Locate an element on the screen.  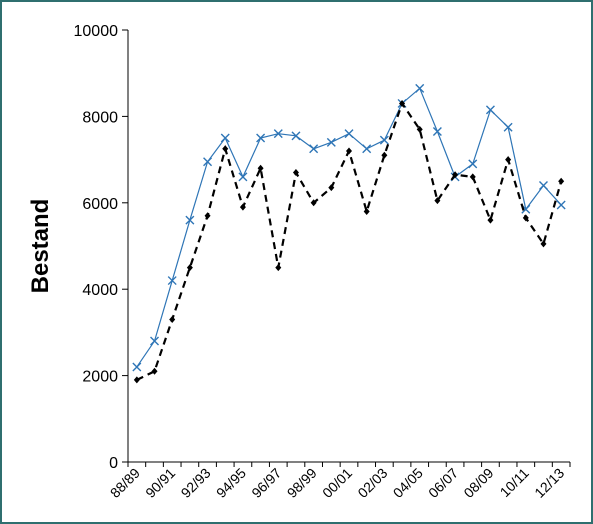
x-tick-label: 04/05 is located at coordinates (408, 483).